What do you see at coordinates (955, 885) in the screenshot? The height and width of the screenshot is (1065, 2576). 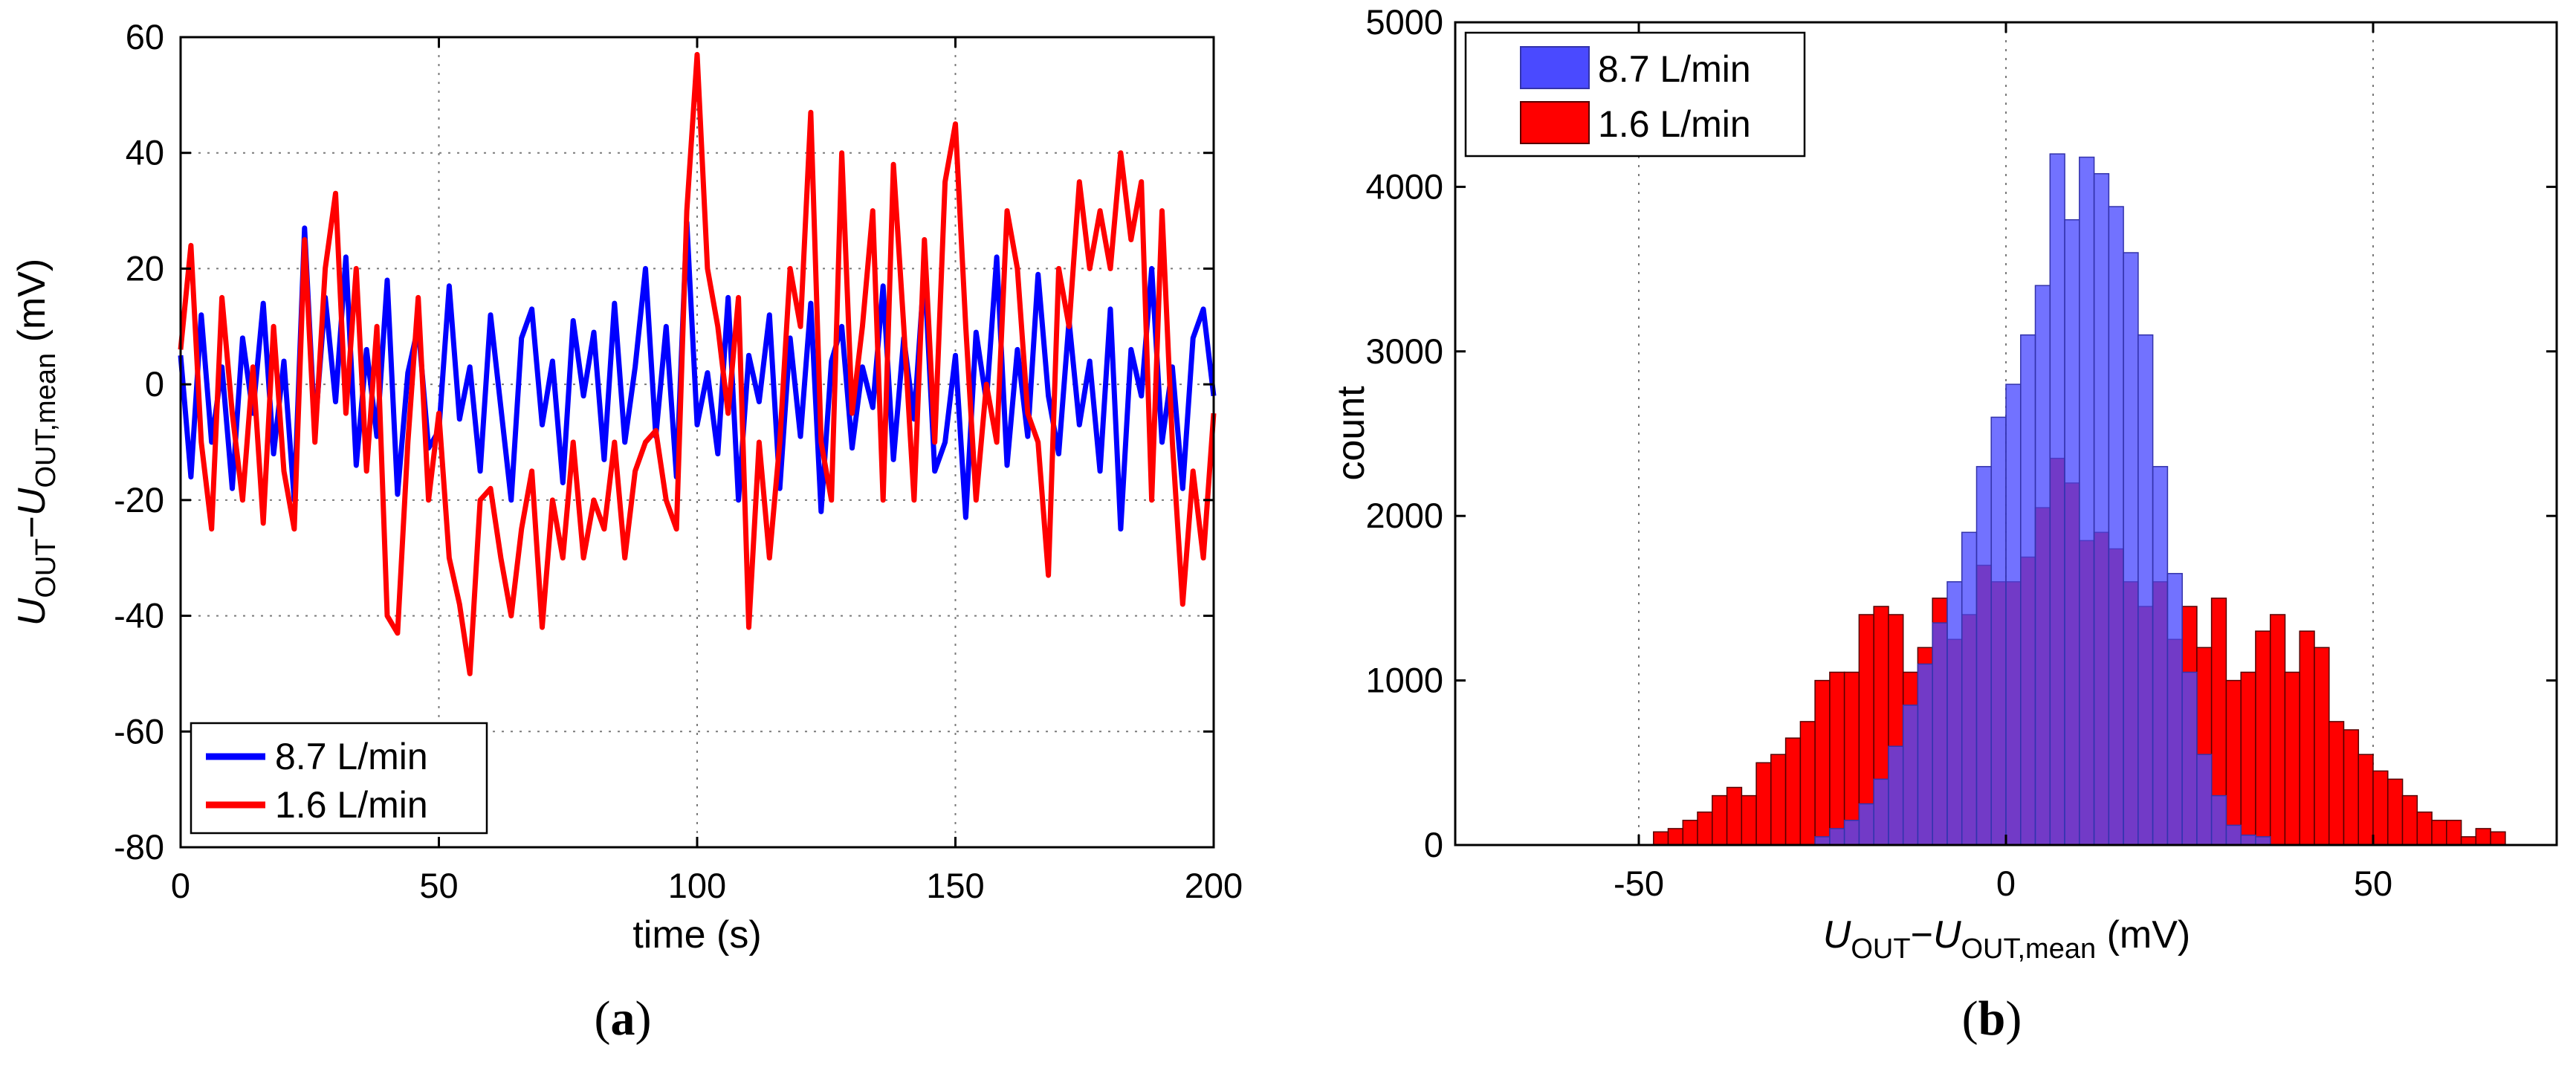 I see `x-tick-label: 150` at bounding box center [955, 885].